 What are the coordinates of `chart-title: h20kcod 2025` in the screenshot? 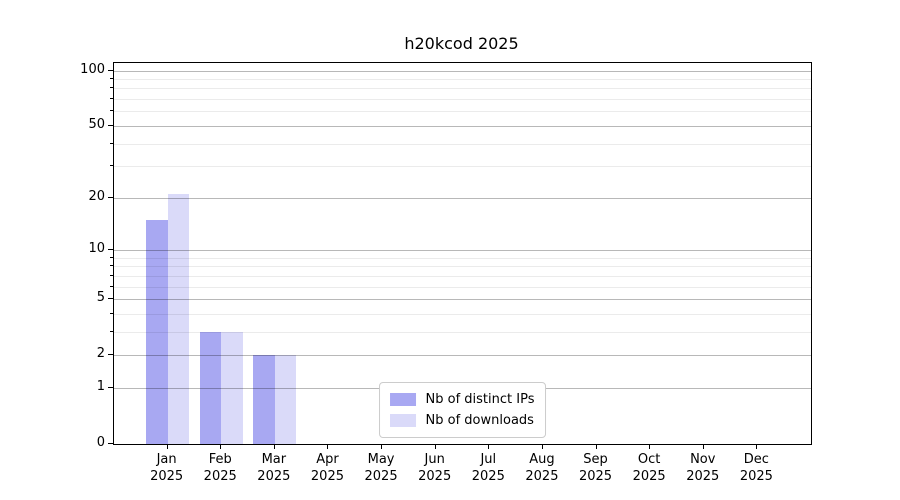 It's located at (461, 43).